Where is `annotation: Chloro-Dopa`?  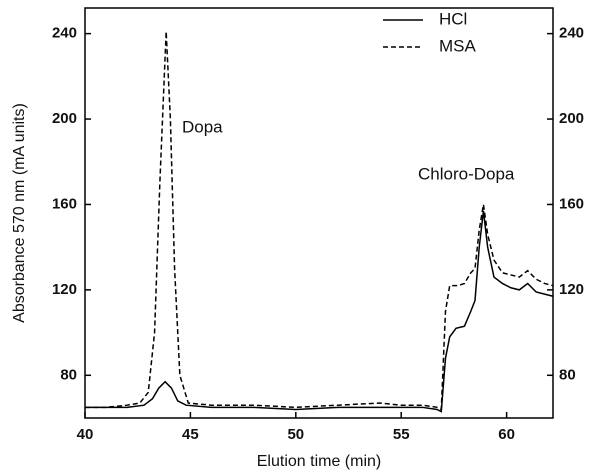
annotation: Chloro-Dopa is located at coordinates (466, 173).